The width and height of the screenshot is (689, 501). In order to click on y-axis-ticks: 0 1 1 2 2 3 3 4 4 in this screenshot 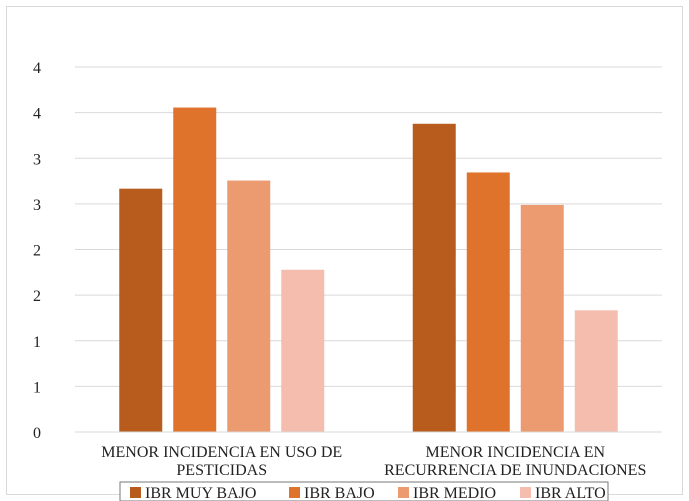, I will do `click(37, 251)`.